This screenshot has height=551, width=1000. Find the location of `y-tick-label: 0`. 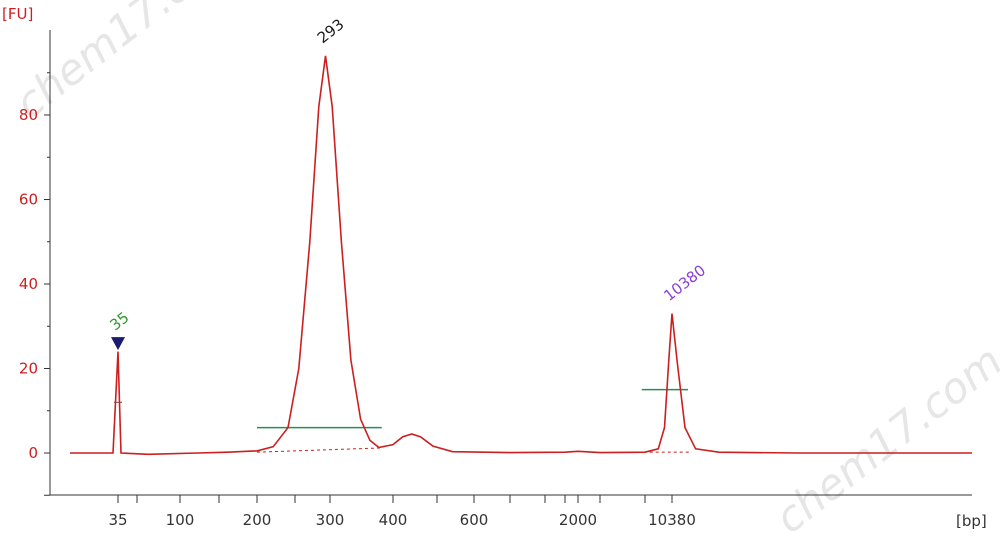

y-tick-label: 0 is located at coordinates (33, 453).